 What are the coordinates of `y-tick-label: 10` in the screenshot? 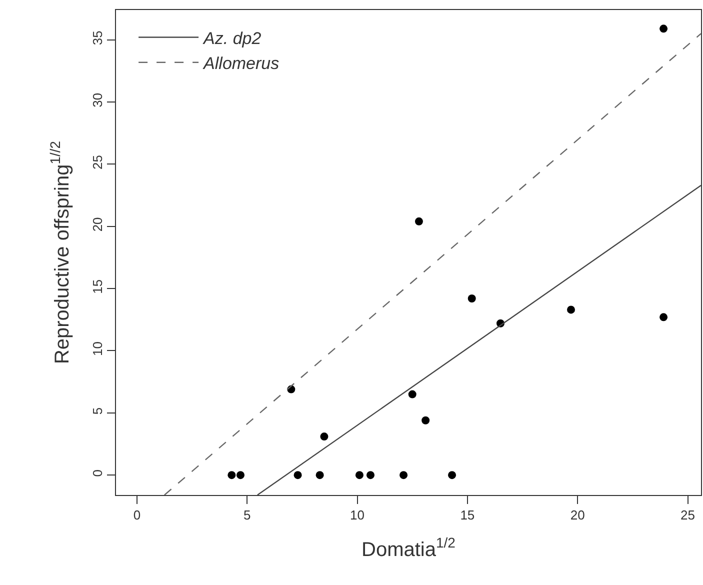 It's located at (97, 349).